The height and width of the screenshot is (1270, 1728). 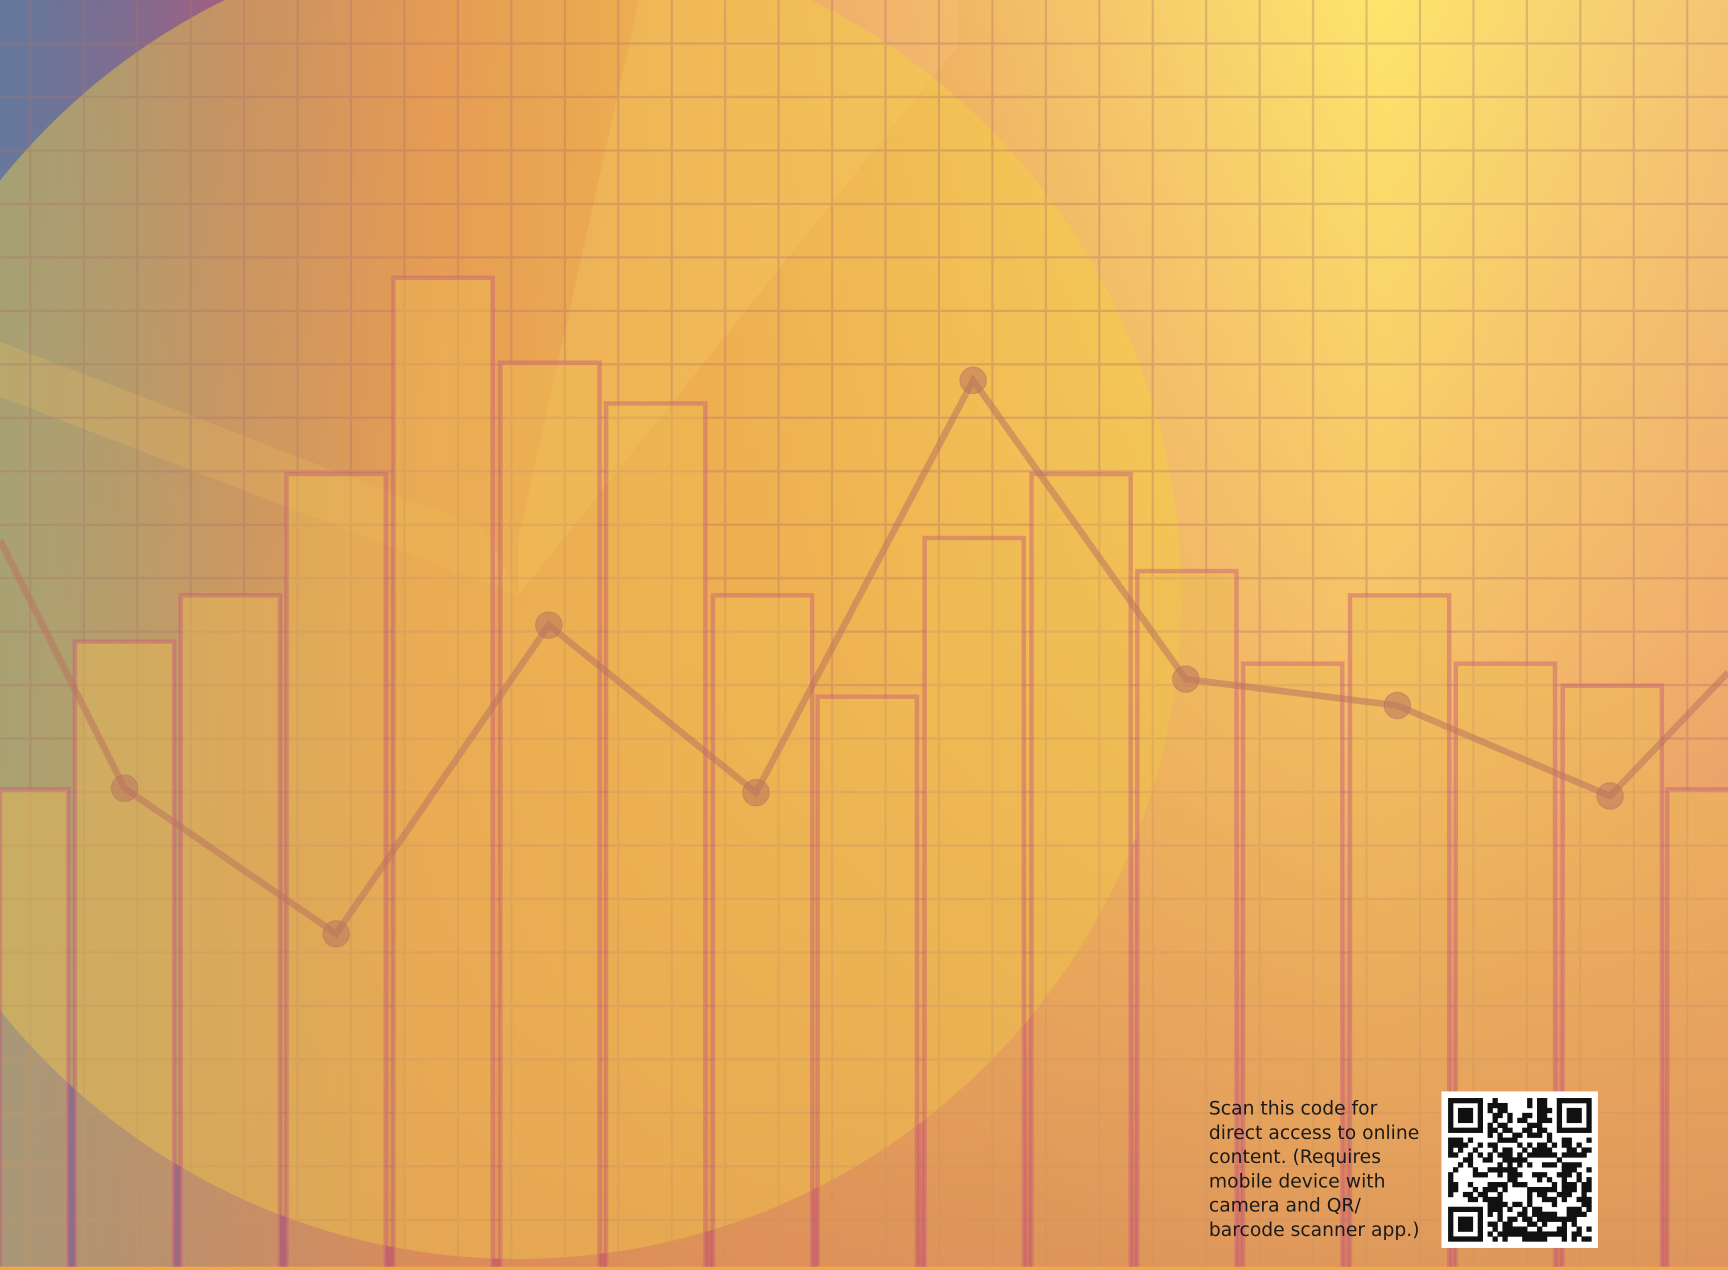 I want to click on qr-code, so click(x=1519, y=1169).